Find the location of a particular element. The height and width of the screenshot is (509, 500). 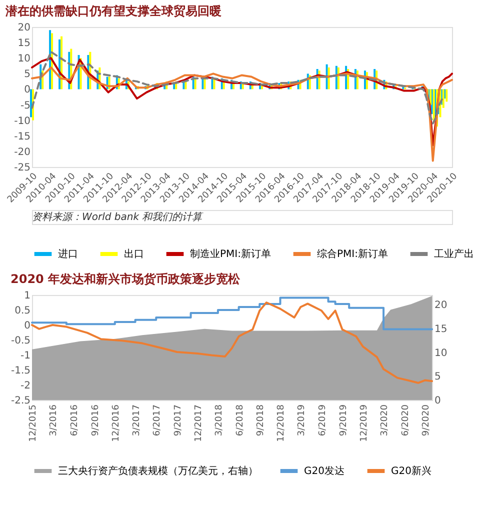

x-tick-label: 6/2017 is located at coordinates (157, 420).